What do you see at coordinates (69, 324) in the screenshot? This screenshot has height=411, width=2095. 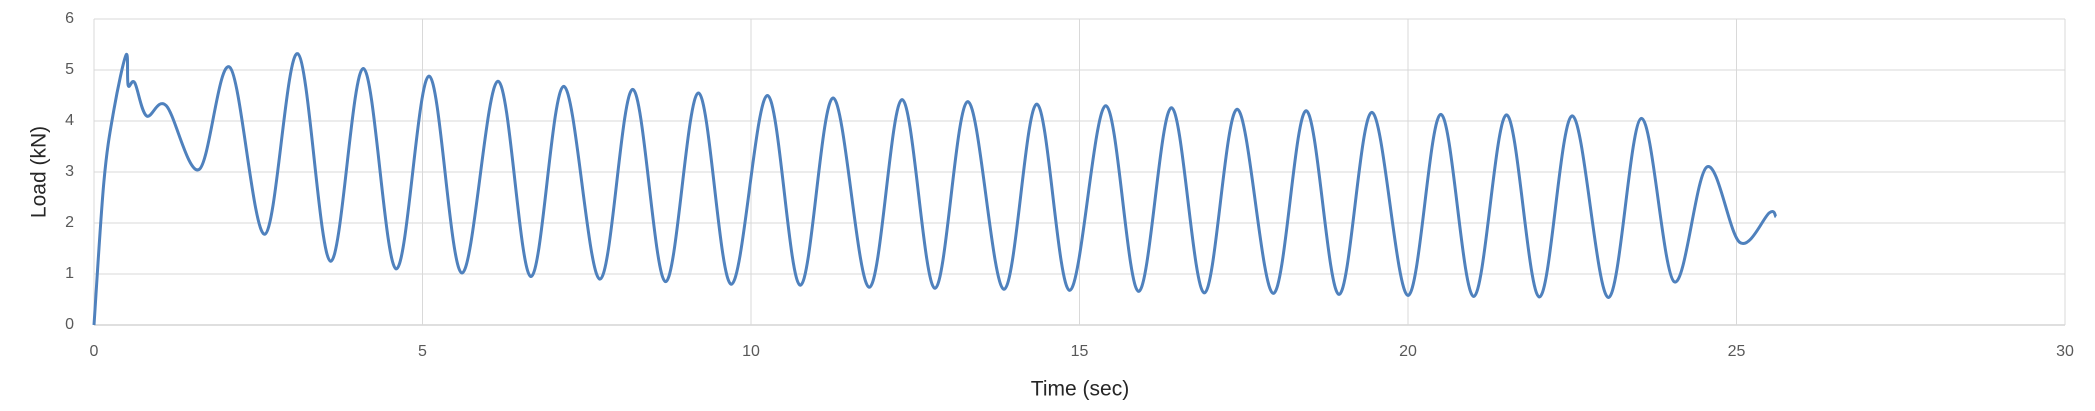 I see `y-tick-label: 0` at bounding box center [69, 324].